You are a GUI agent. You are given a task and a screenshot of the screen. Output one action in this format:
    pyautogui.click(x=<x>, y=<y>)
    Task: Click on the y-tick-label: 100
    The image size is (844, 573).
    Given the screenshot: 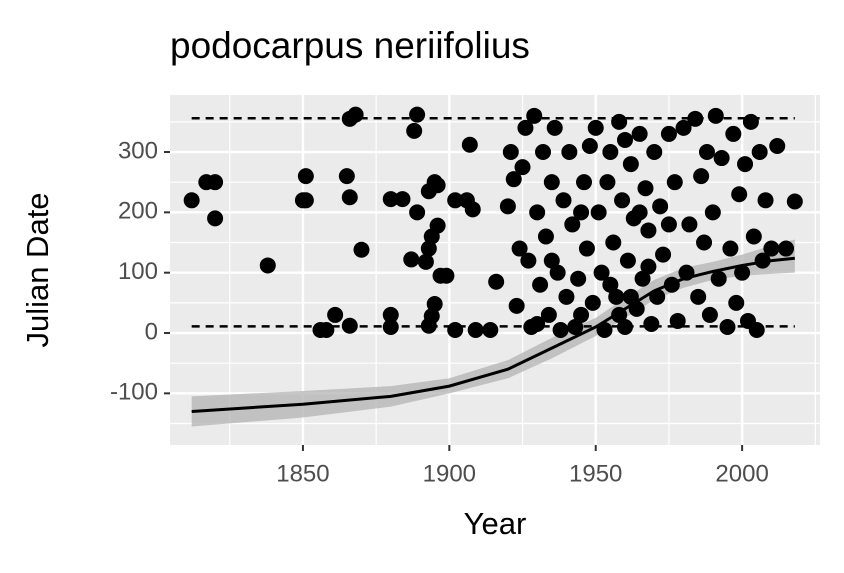 What is the action you would take?
    pyautogui.click(x=138, y=271)
    